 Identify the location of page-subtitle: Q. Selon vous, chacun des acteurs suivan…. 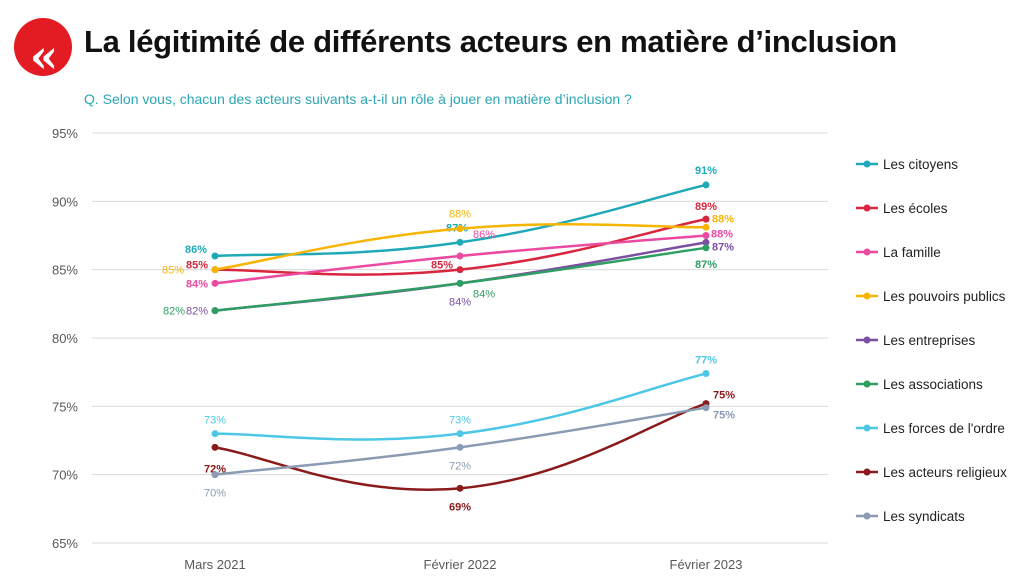
(358, 99).